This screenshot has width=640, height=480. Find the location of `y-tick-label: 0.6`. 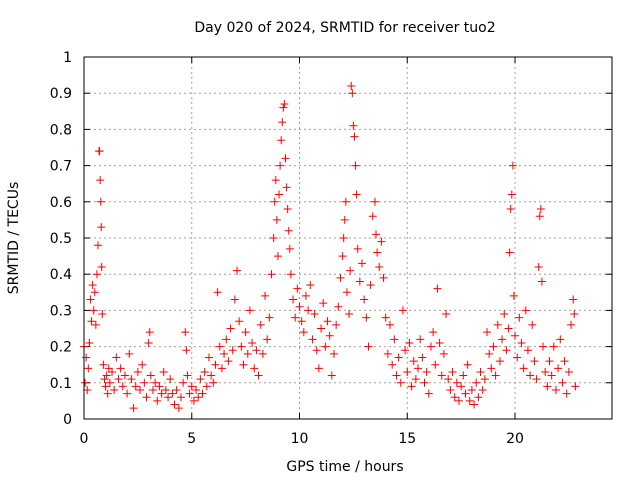

y-tick-label: 0.6 is located at coordinates (61, 203).